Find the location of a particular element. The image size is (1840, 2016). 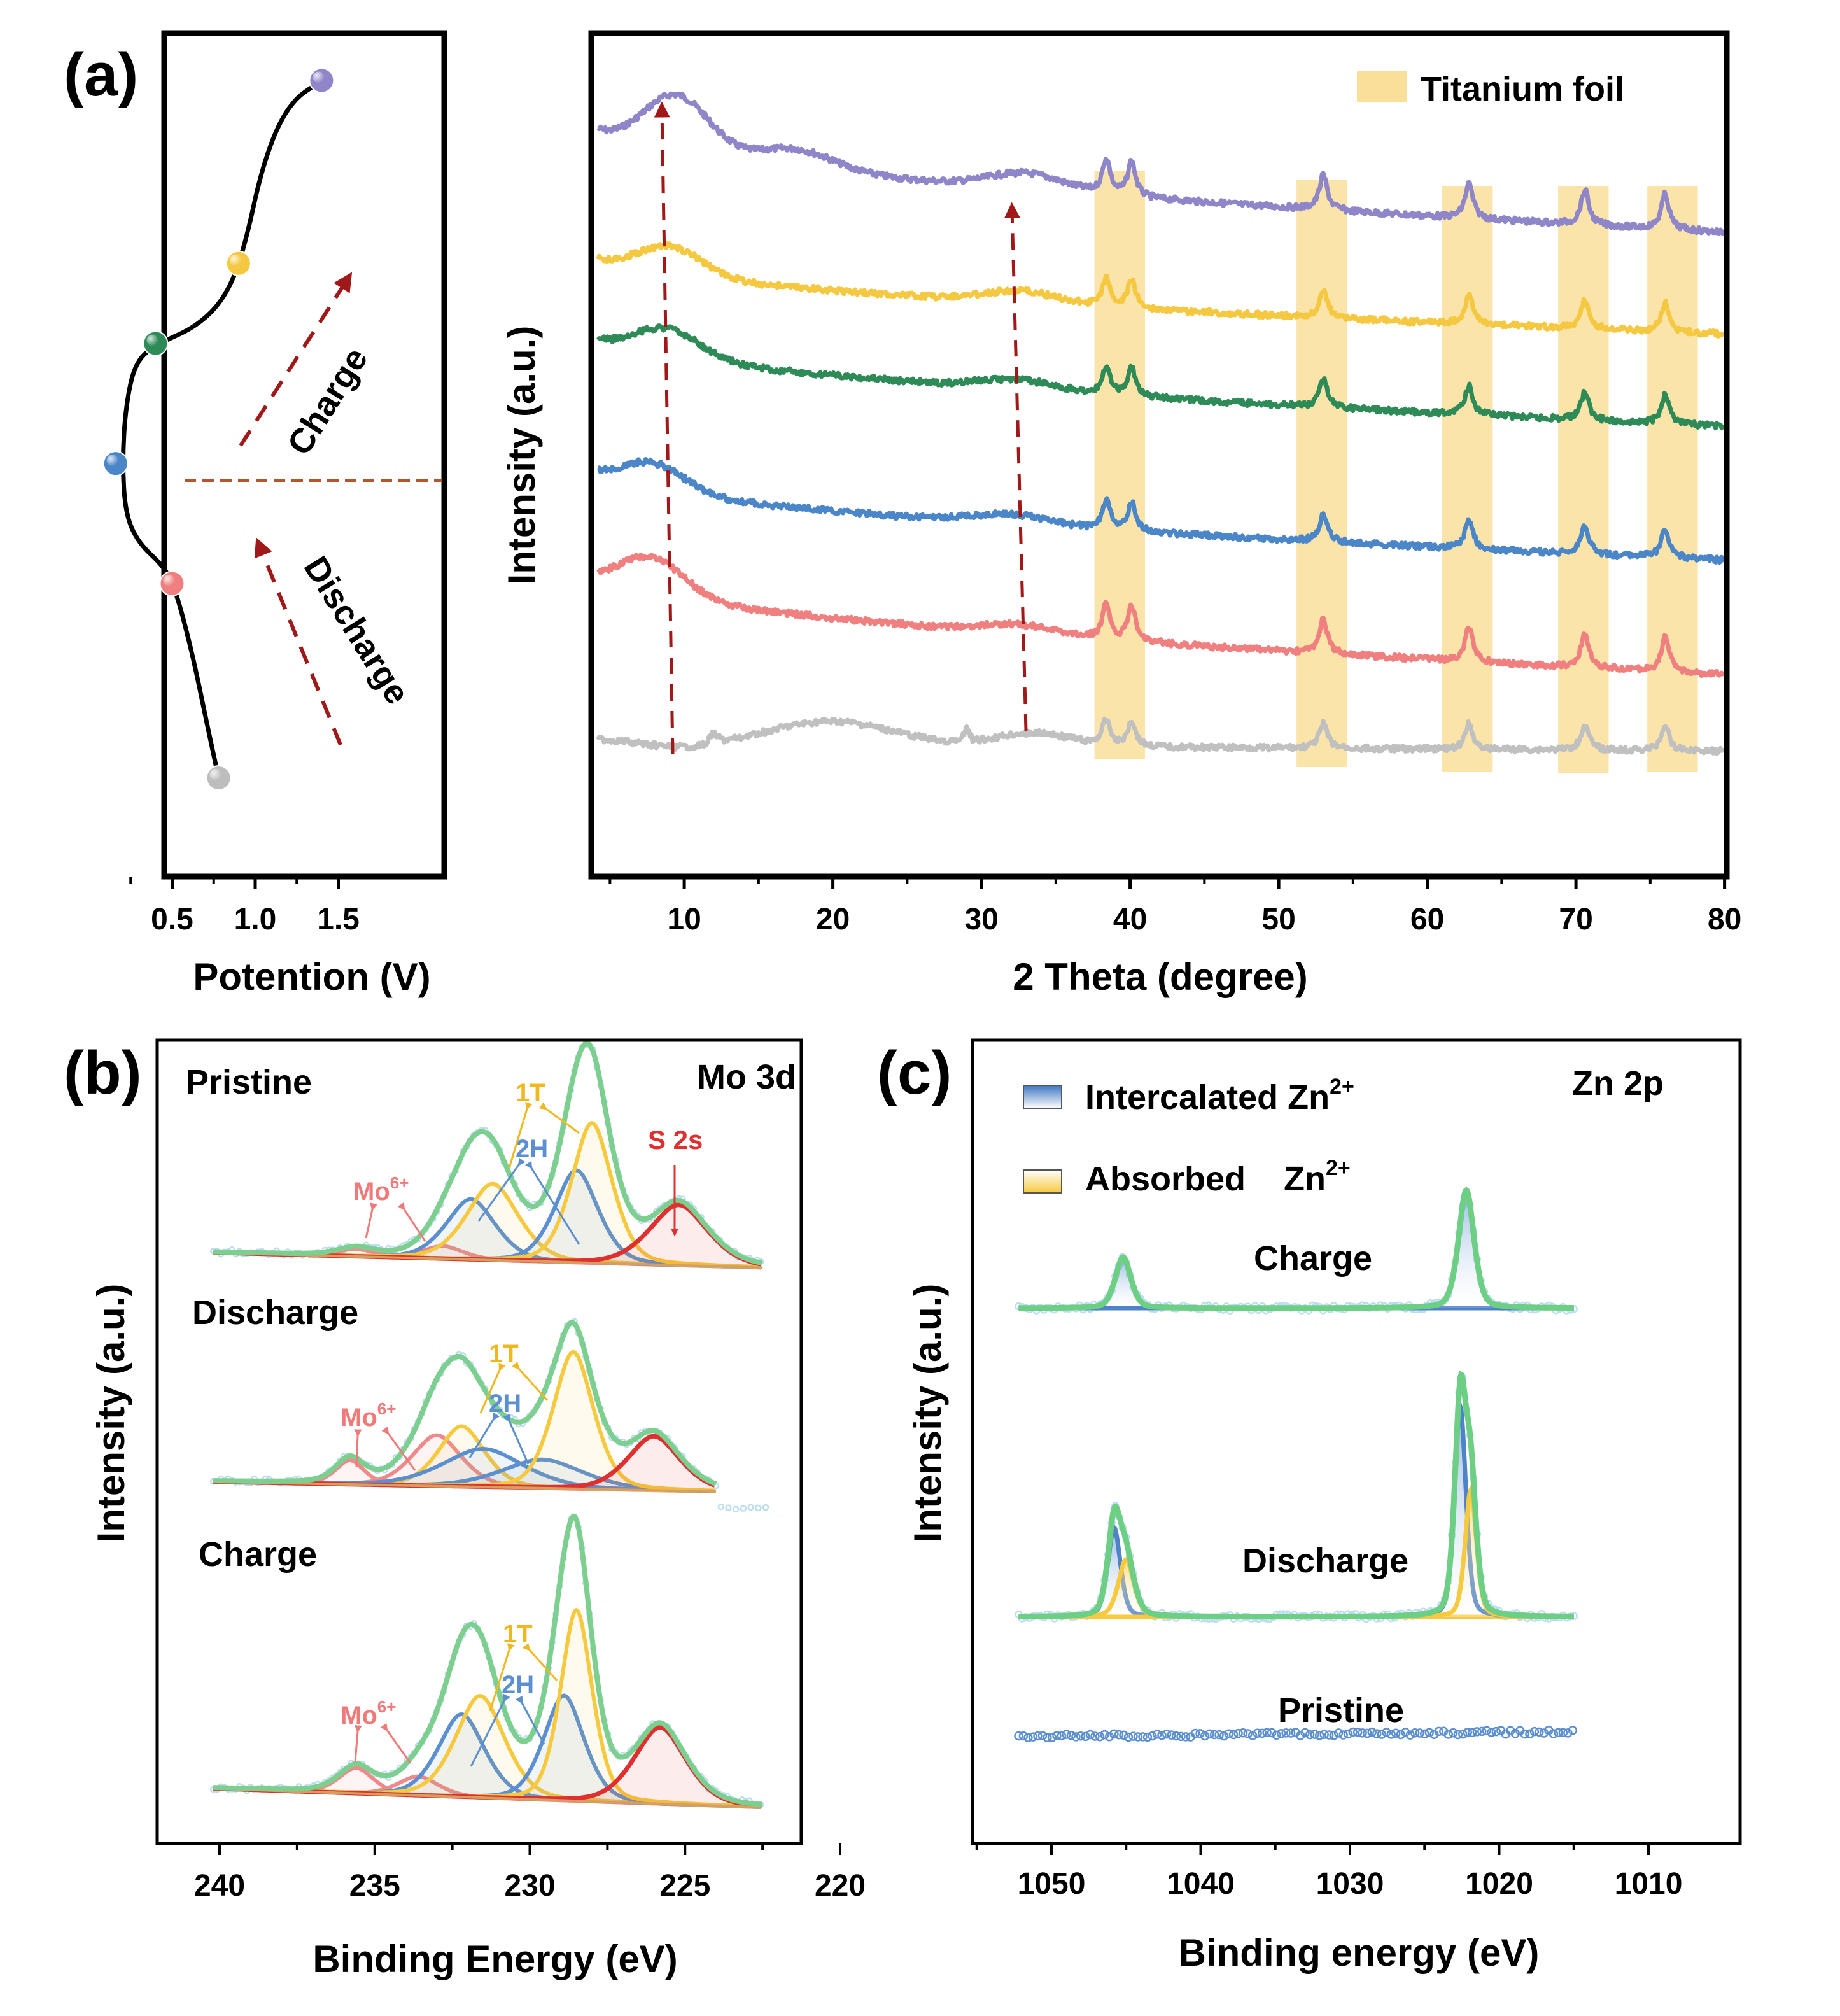

mo3d-envelope-charge is located at coordinates (488, 1660).